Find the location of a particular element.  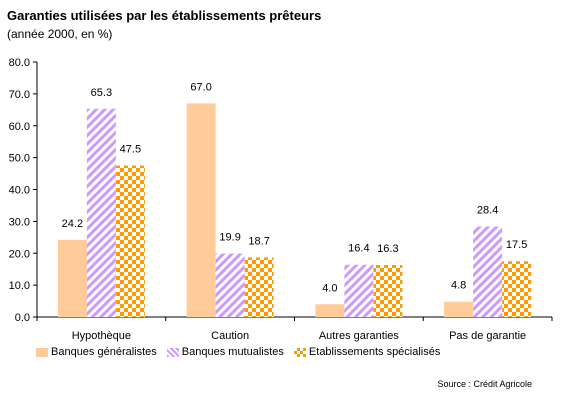

y-tick-label: 30.0 is located at coordinates (19, 222).